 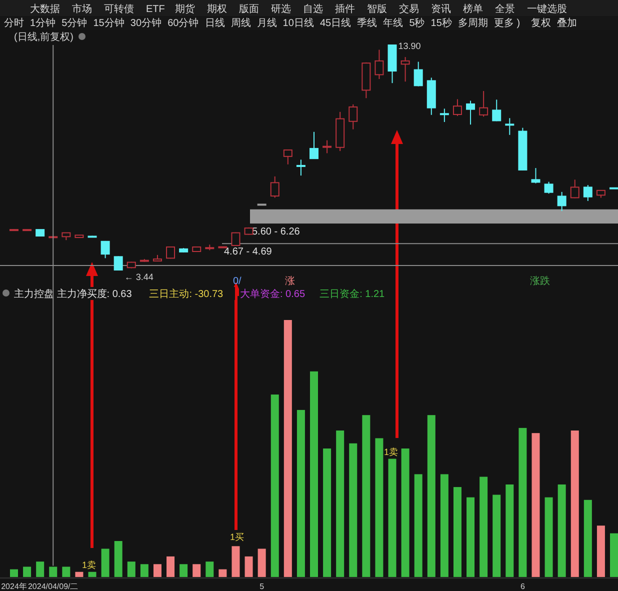 I want to click on text: 研选, so click(x=280, y=9).